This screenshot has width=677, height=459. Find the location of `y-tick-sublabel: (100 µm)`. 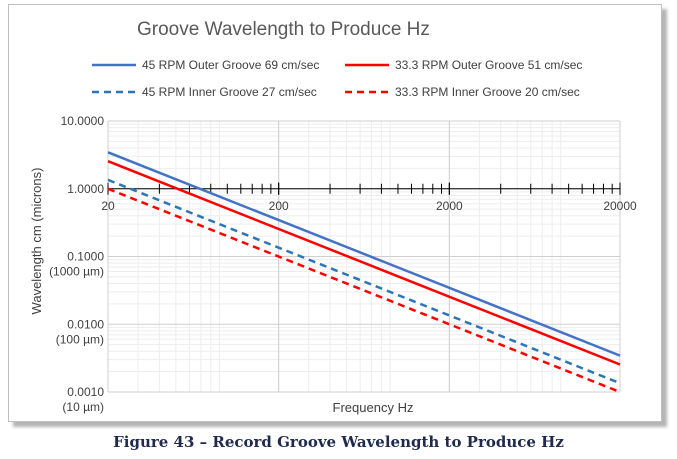

y-tick-sublabel: (100 µm) is located at coordinates (80, 339).